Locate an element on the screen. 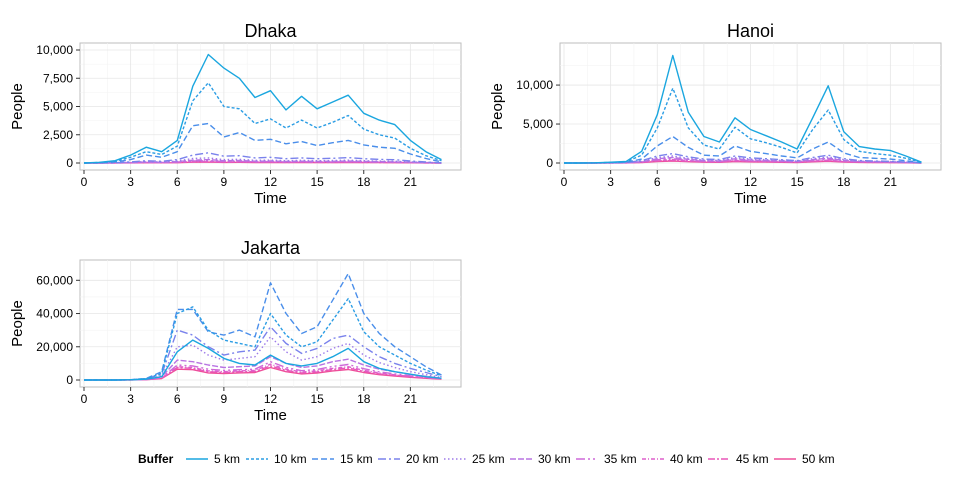 The height and width of the screenshot is (480, 960). legend-item: 30 km is located at coordinates (540, 459).